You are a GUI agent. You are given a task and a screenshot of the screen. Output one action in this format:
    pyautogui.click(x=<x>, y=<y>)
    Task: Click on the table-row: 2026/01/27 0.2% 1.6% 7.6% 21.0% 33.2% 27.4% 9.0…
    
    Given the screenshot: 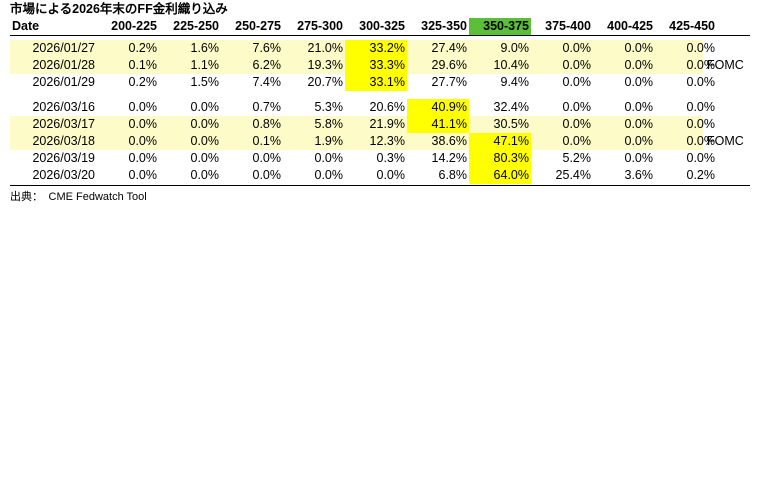 What is the action you would take?
    pyautogui.click(x=380, y=48)
    